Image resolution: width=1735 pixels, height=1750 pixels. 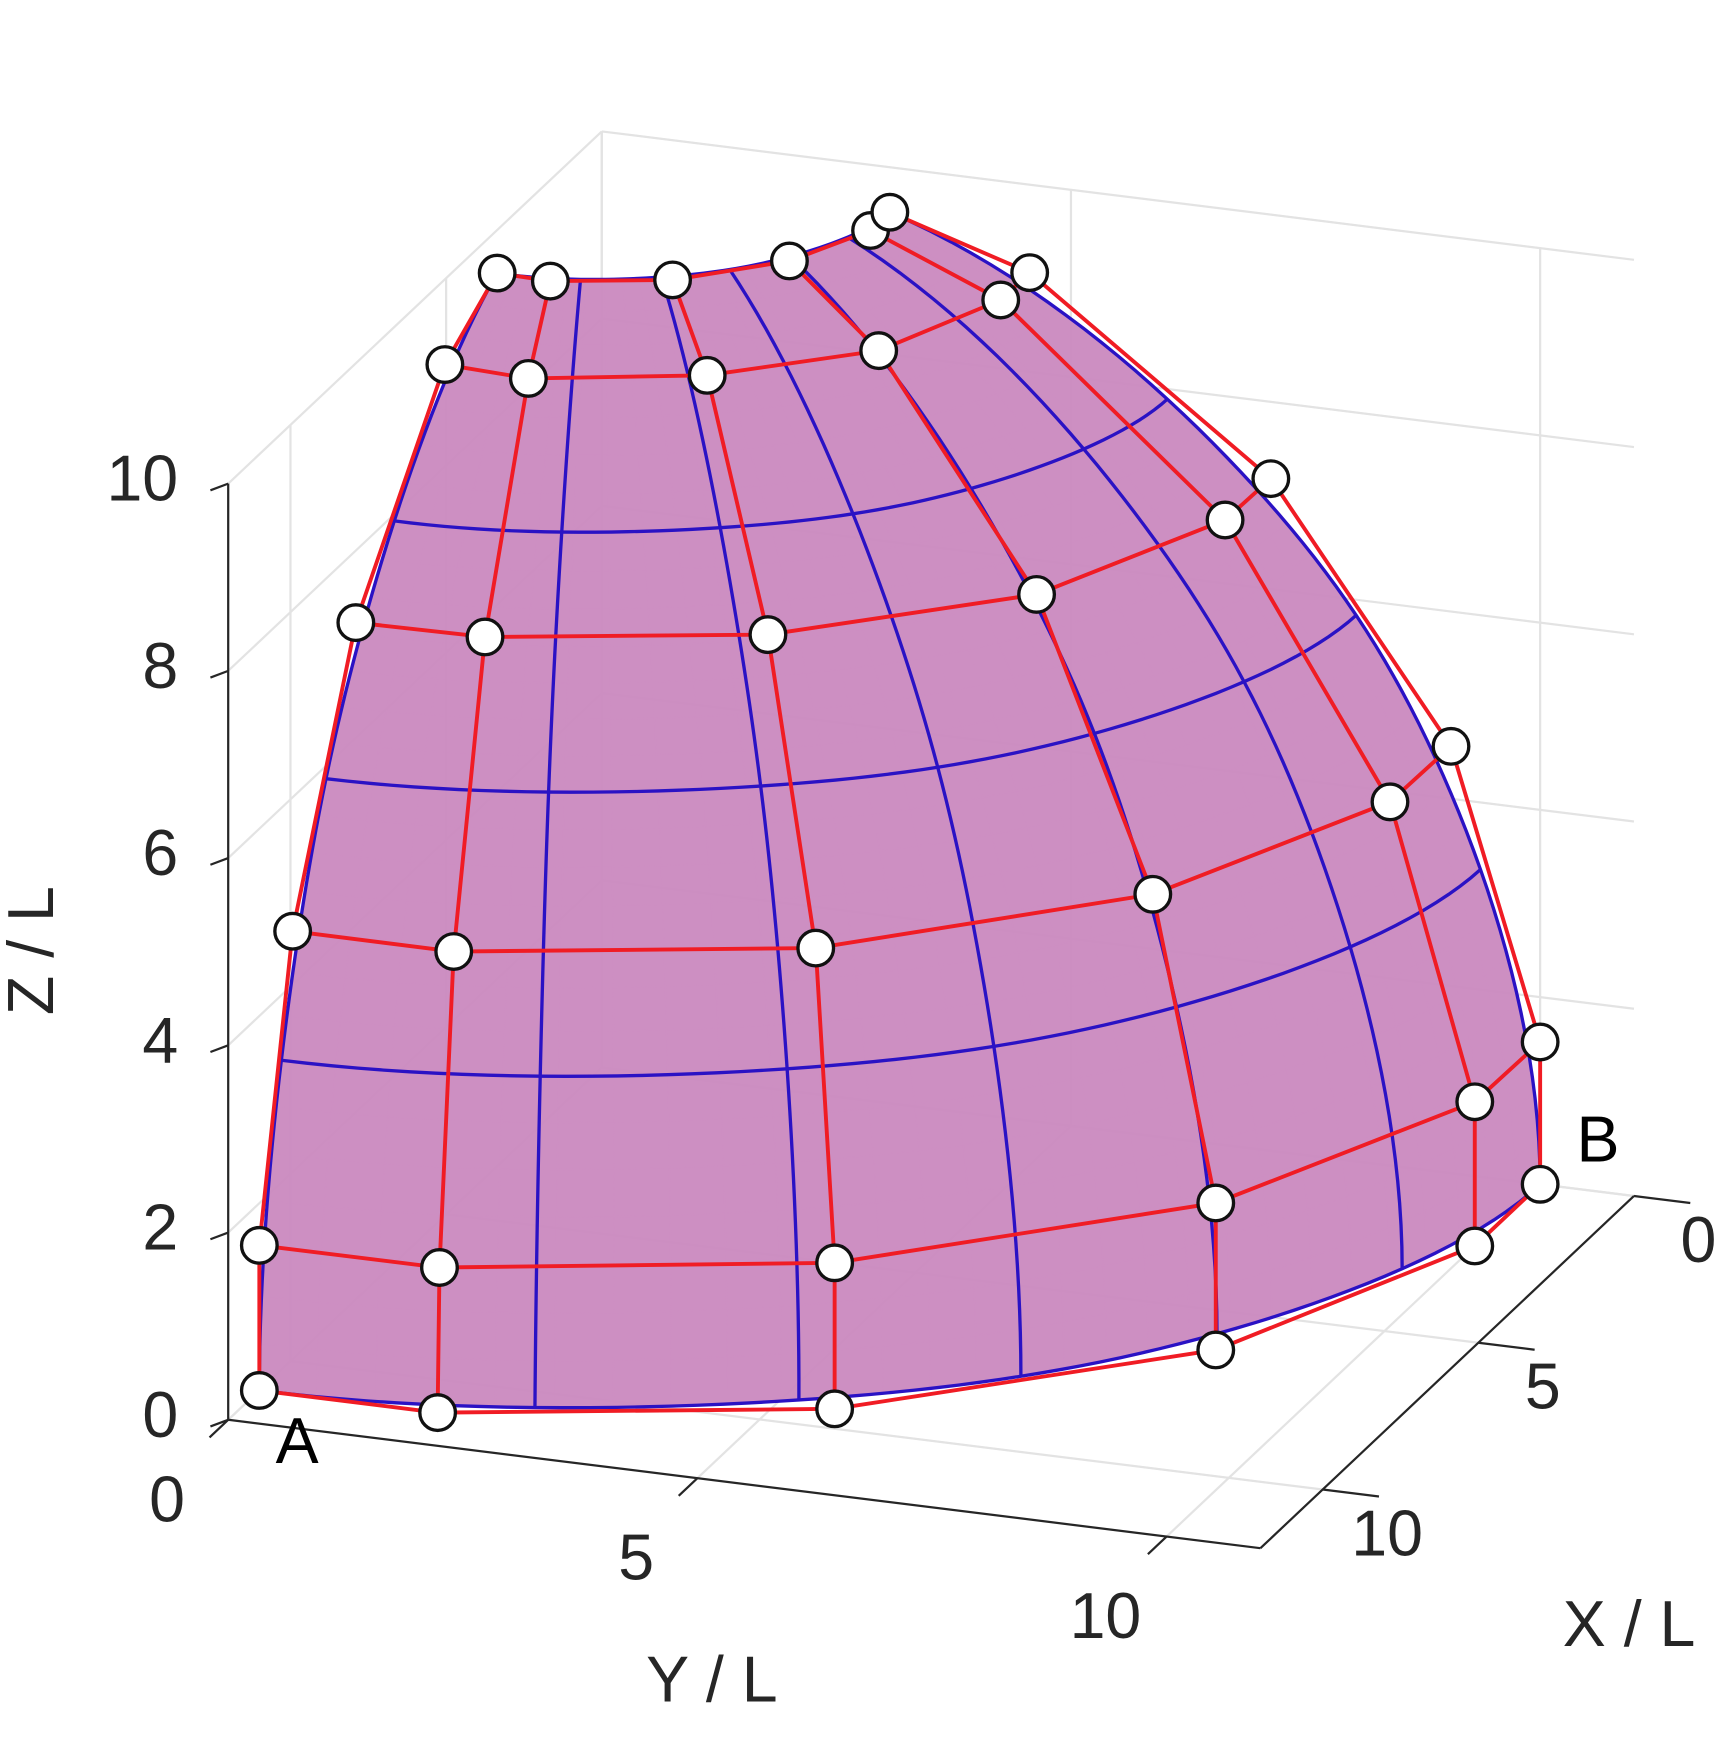 I want to click on z-tick-label: 4, so click(x=160, y=1040).